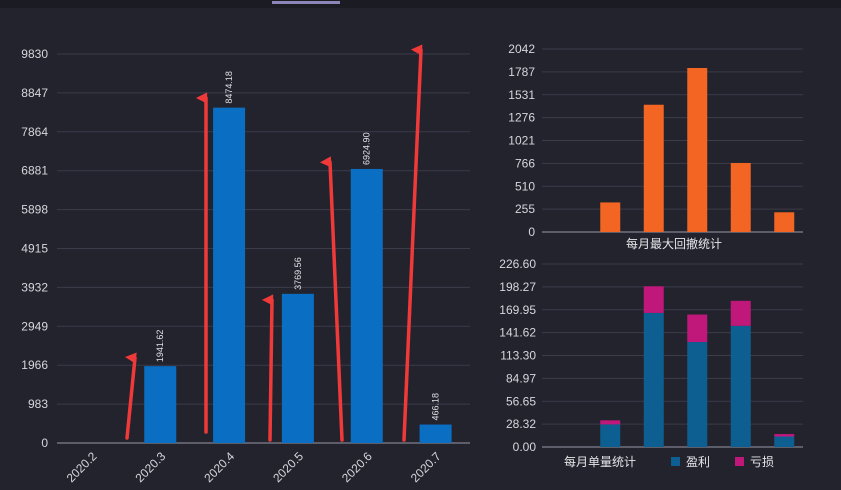 Image resolution: width=841 pixels, height=490 pixels. What do you see at coordinates (298, 273) in the screenshot?
I see `data-label: 3769.56` at bounding box center [298, 273].